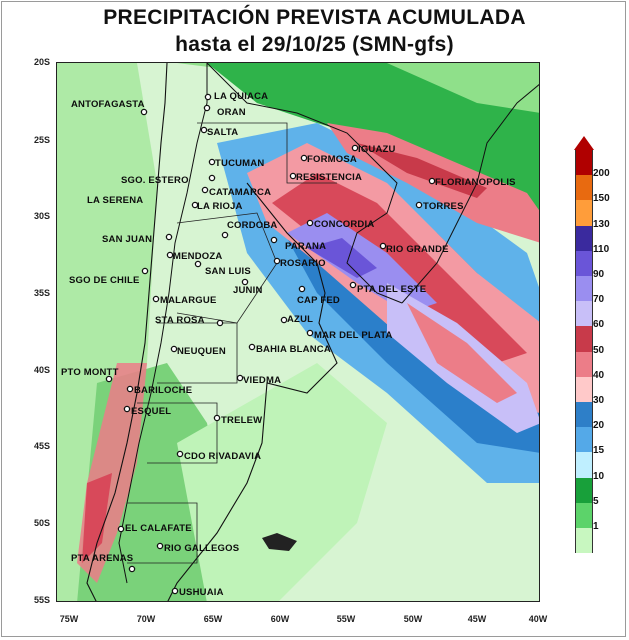 The height and width of the screenshot is (640, 629). I want to click on lon-label: 40W, so click(538, 619).